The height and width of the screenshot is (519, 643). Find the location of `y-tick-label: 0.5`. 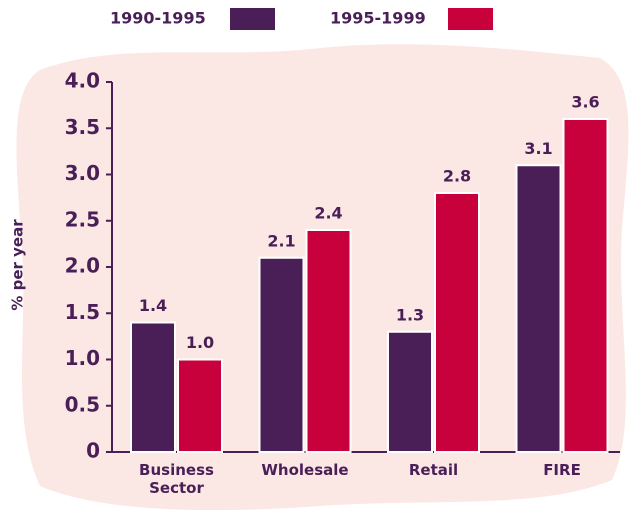

y-tick-label: 0.5 is located at coordinates (82, 404).